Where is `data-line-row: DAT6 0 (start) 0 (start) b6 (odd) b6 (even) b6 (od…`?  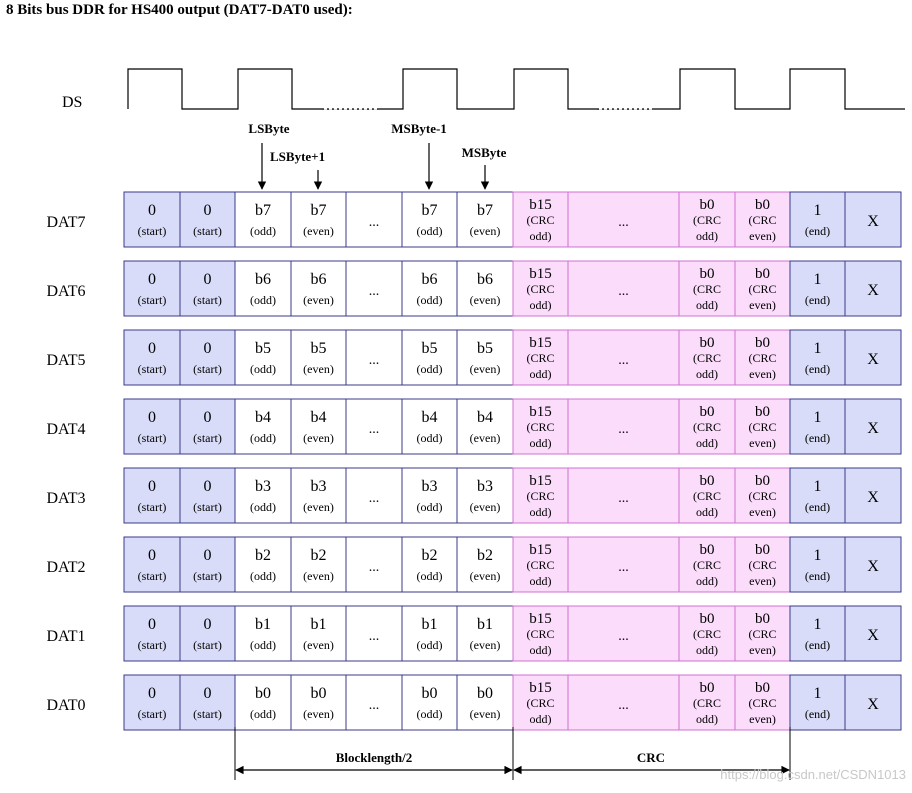
data-line-row: DAT6 0 (start) 0 (start) b6 (odd) b6 (even) b6 (od… is located at coordinates (474, 288).